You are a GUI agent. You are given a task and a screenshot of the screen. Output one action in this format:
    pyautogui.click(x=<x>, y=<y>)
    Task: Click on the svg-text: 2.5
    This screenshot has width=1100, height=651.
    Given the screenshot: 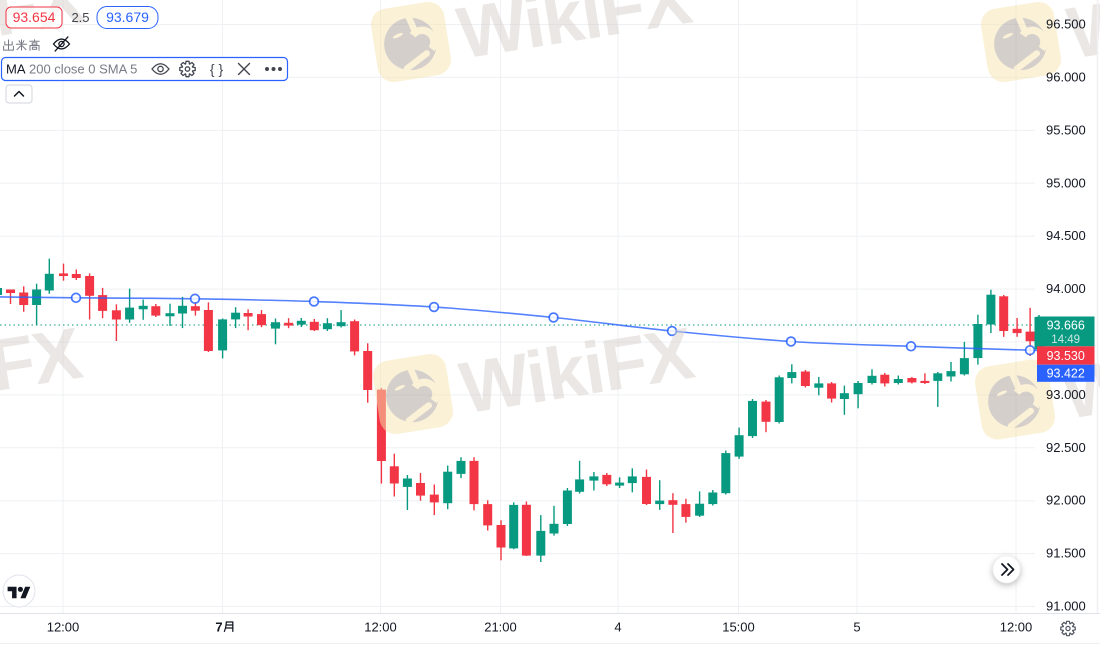 What is the action you would take?
    pyautogui.click(x=80, y=17)
    